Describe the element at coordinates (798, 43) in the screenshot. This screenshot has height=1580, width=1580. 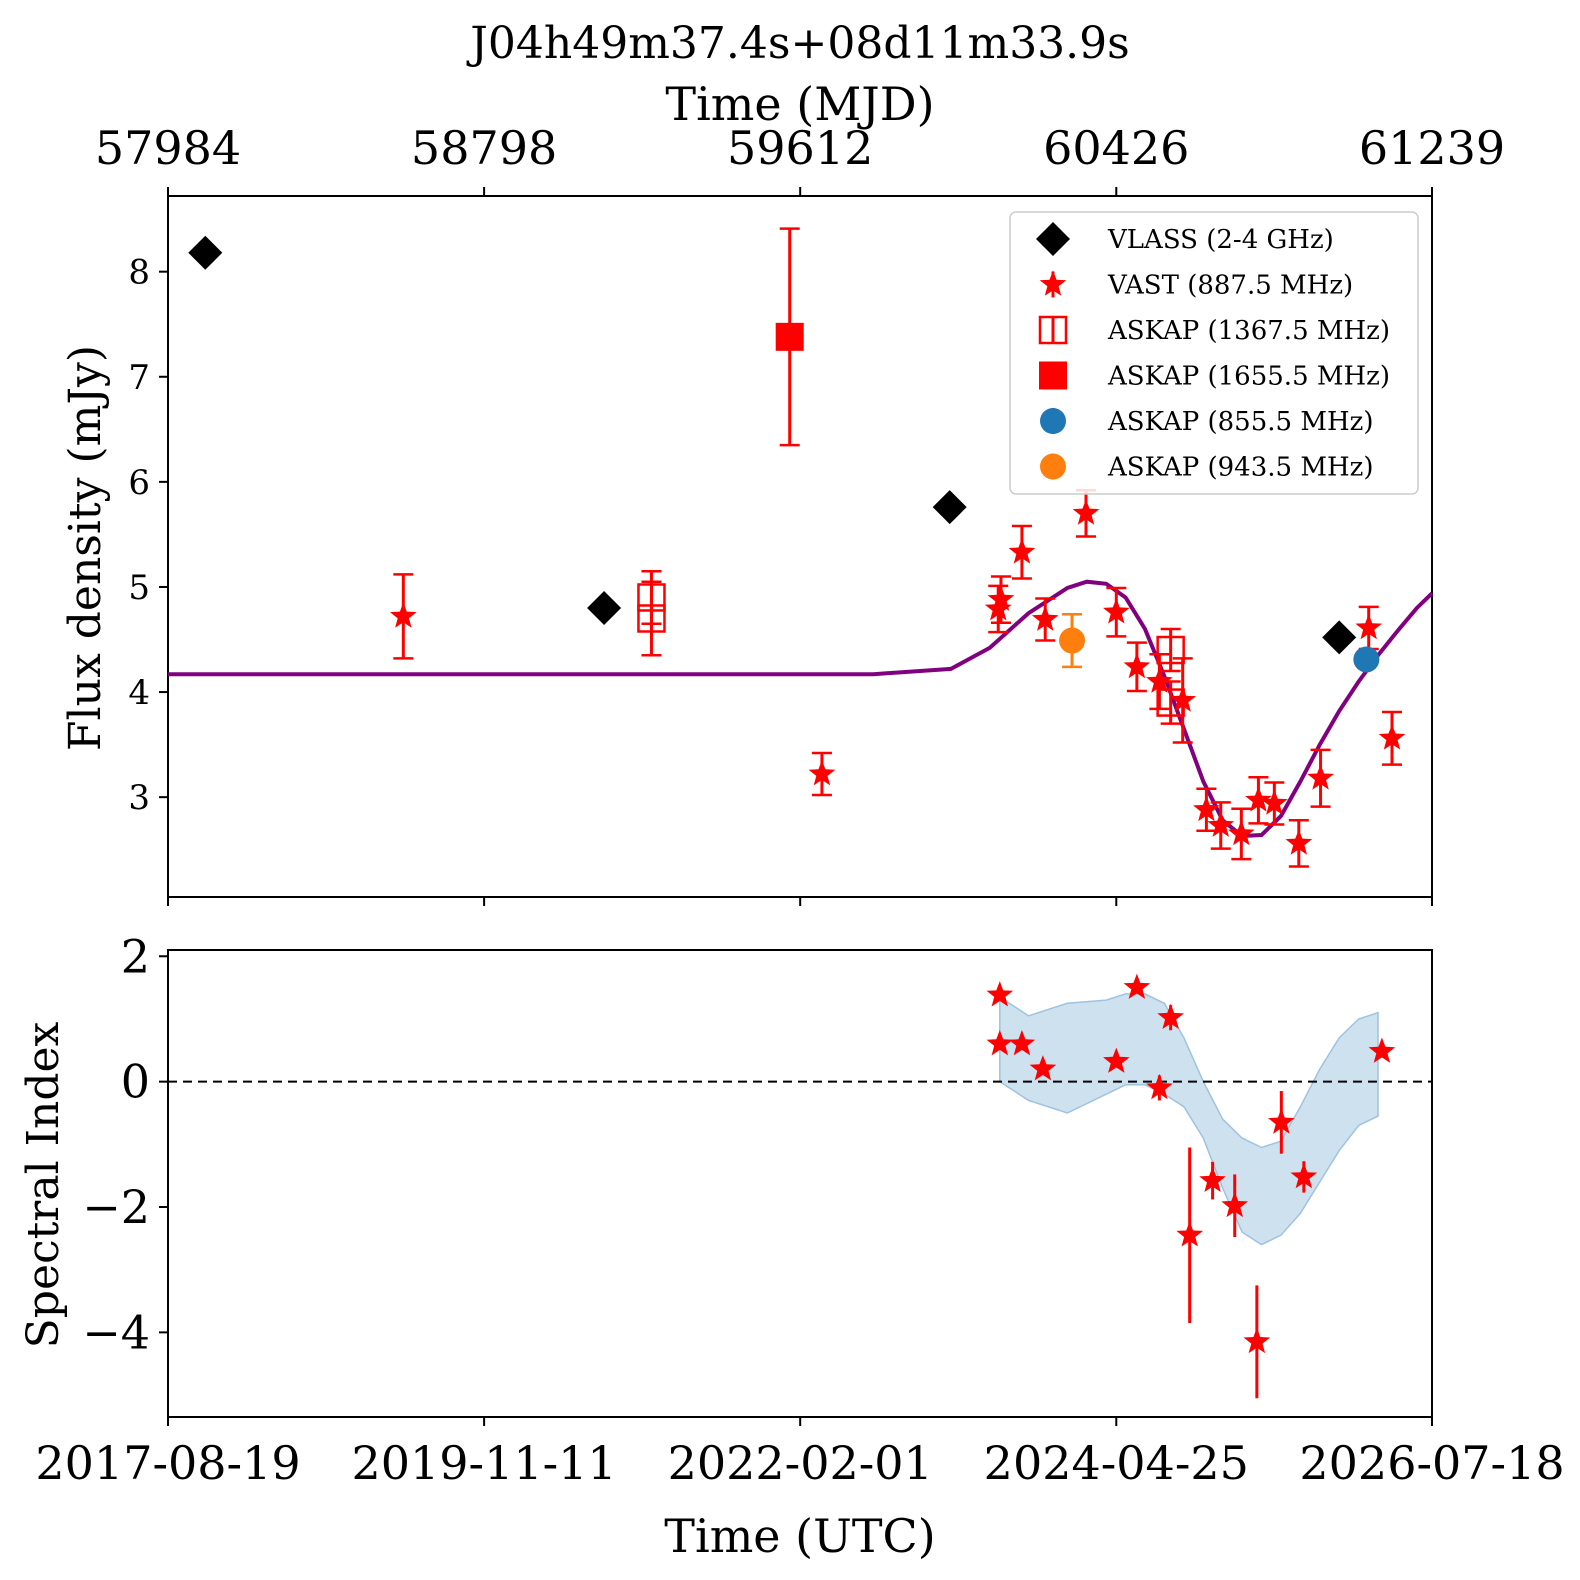
I see `chart-title: J04h49m37.4s+08d11m33.9s` at that location.